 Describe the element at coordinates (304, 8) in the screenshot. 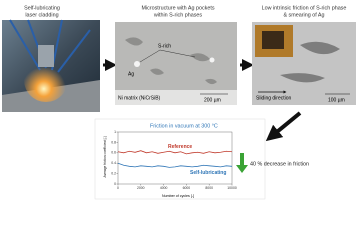

I see `caption: Low intrinsic friction of S-rich phase` at that location.